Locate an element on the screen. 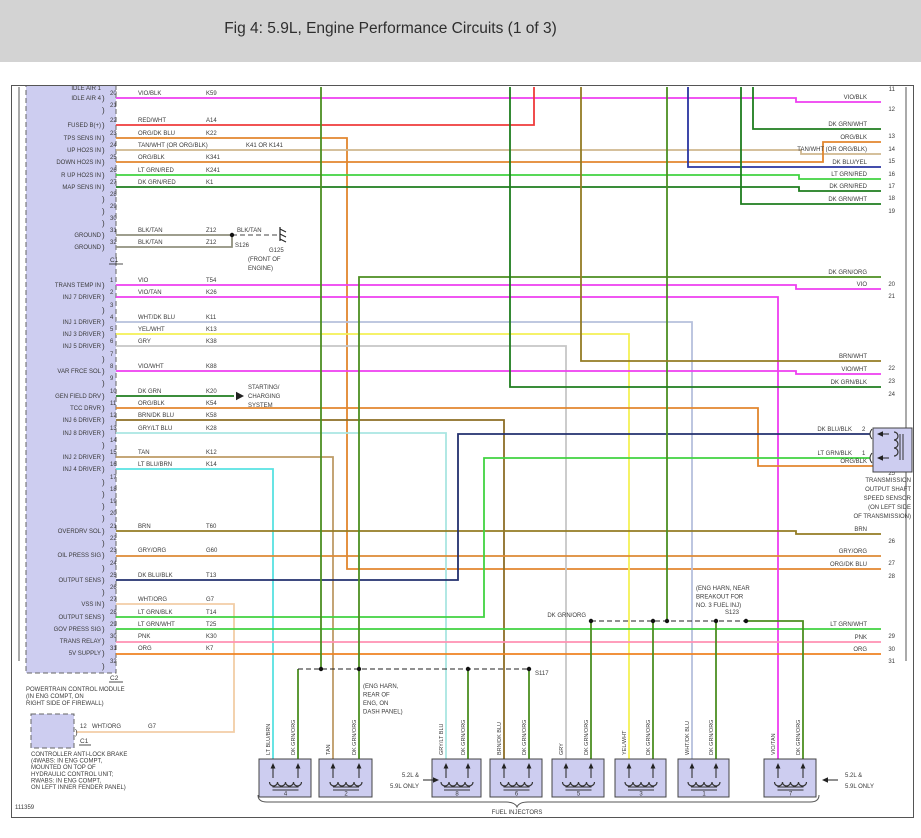  circuit-code: K7 is located at coordinates (210, 649).